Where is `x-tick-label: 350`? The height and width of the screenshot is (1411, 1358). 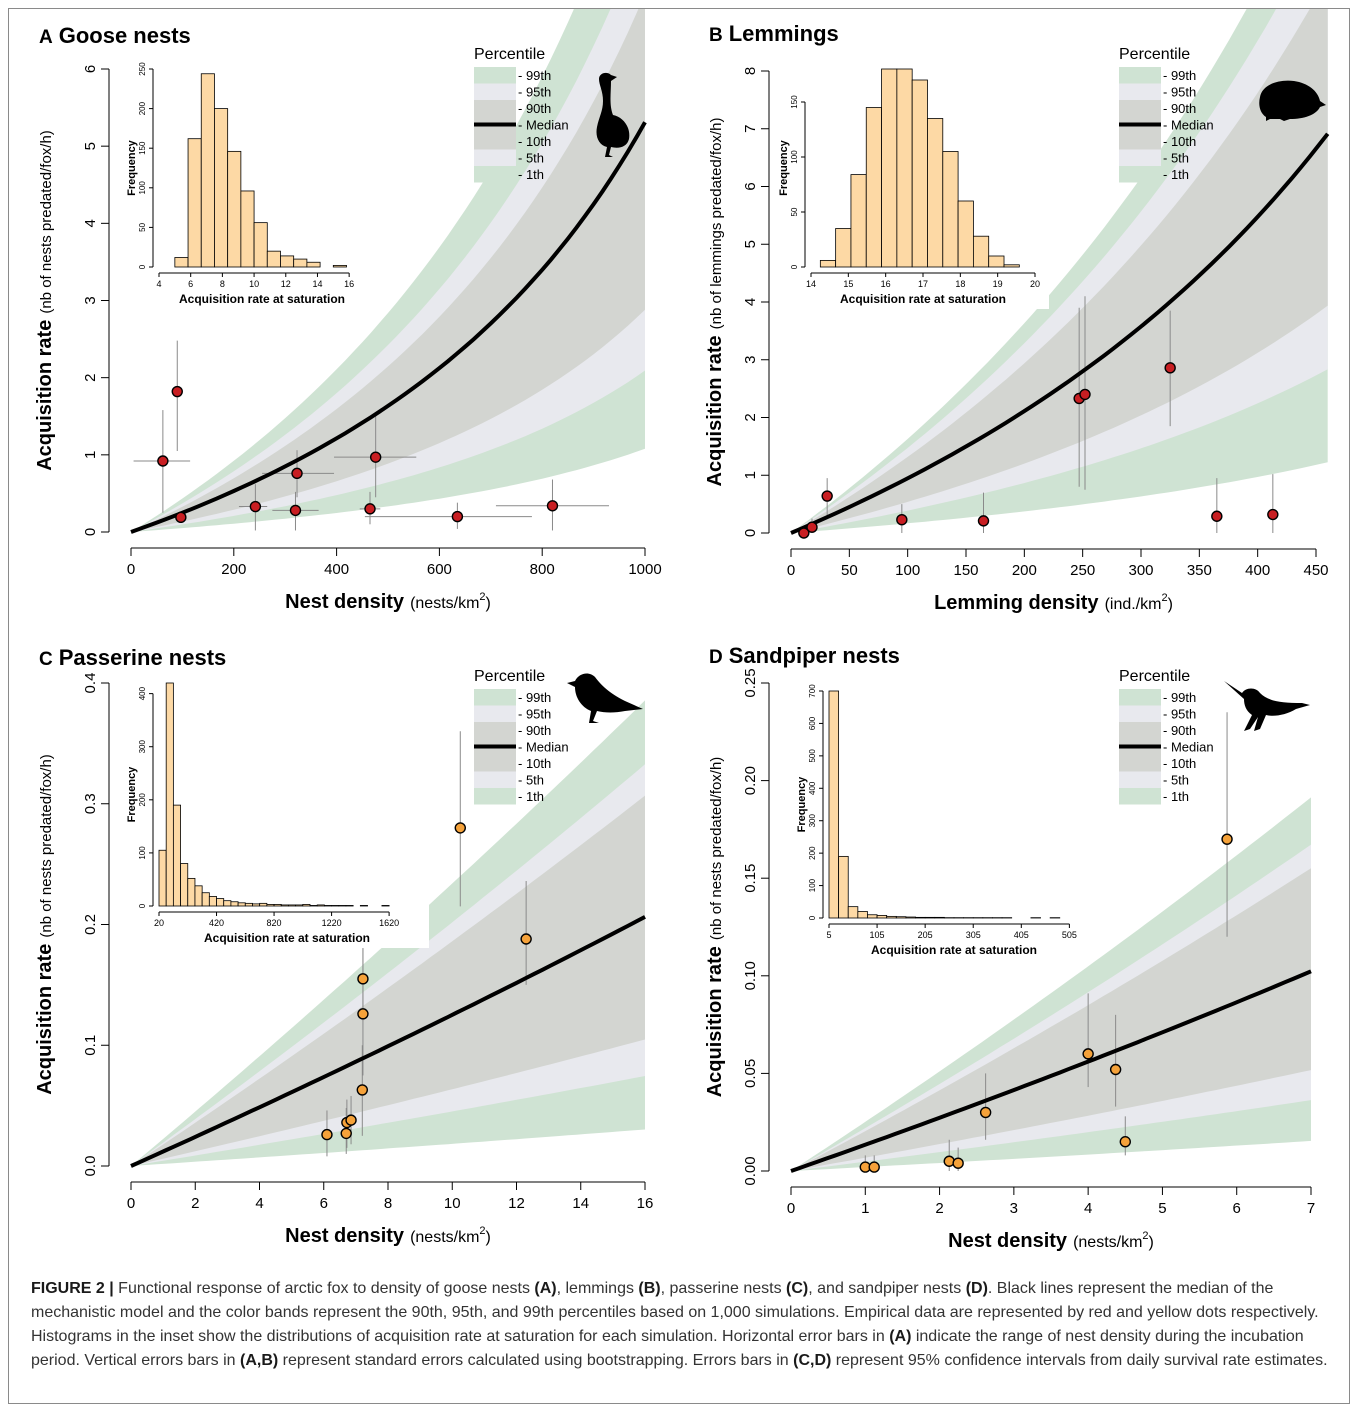 x-tick-label: 350 is located at coordinates (1199, 570).